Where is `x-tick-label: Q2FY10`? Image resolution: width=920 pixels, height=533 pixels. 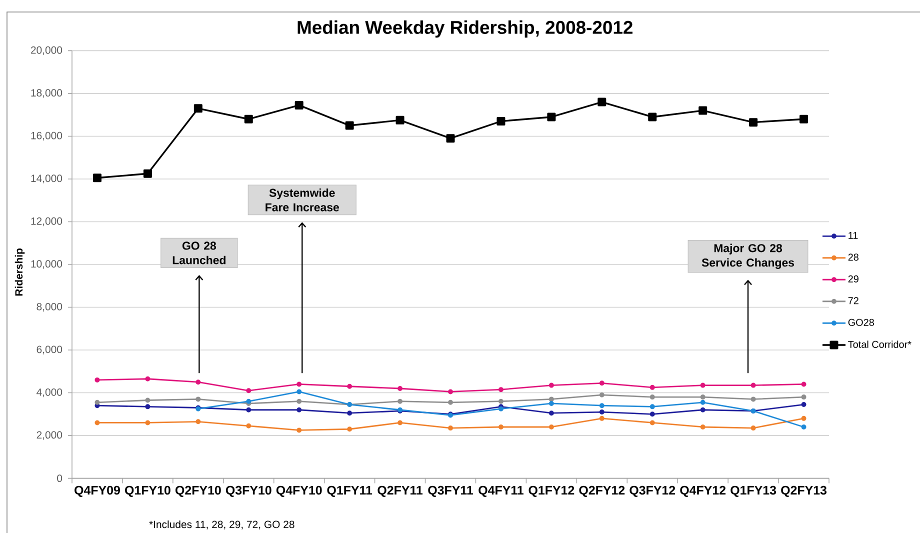
x-tick-label: Q2FY10 is located at coordinates (198, 491).